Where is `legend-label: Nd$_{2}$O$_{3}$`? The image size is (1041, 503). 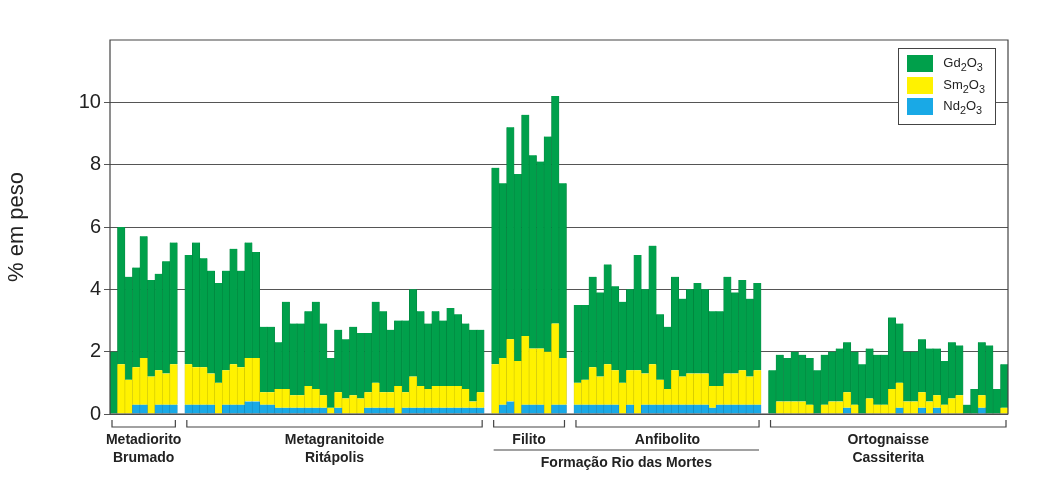 legend-label: Nd$_{2}$O$_{3}$ is located at coordinates (963, 107).